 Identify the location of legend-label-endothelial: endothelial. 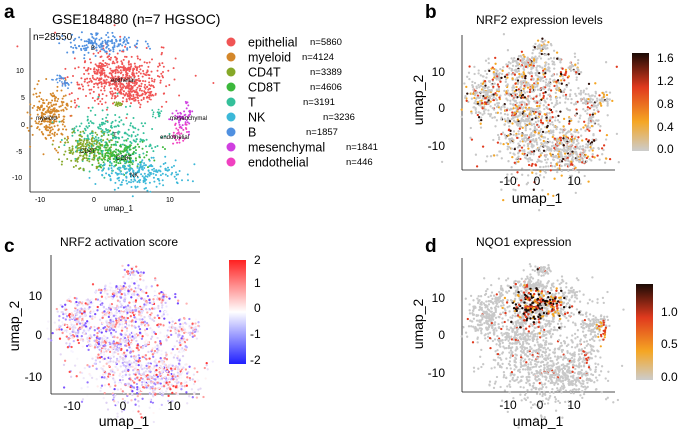
(278, 163).